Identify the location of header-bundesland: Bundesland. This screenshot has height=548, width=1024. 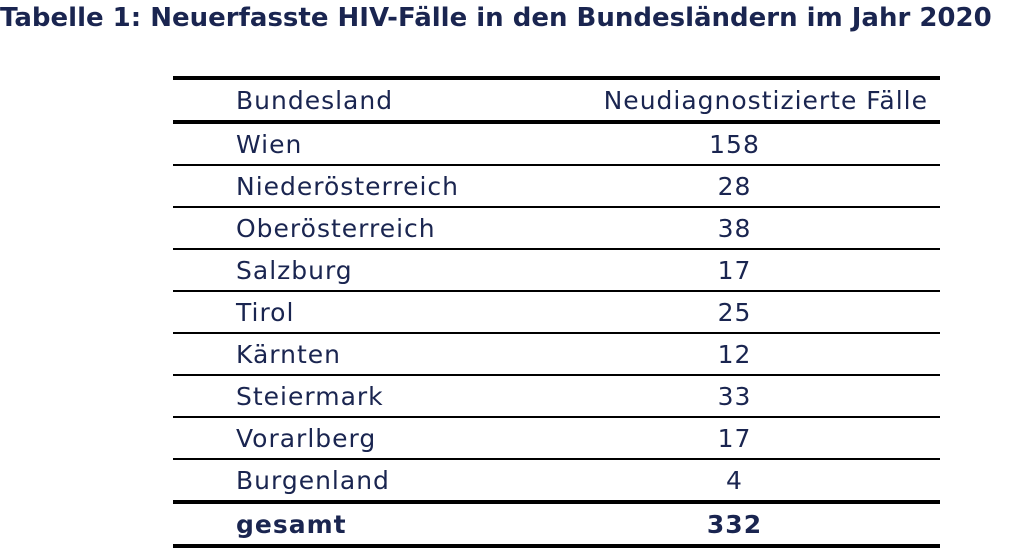
(315, 100).